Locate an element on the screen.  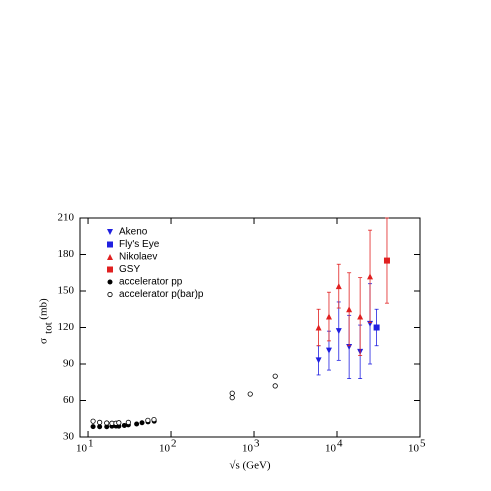
x-tick-exponent: 1 is located at coordinates (91, 444).